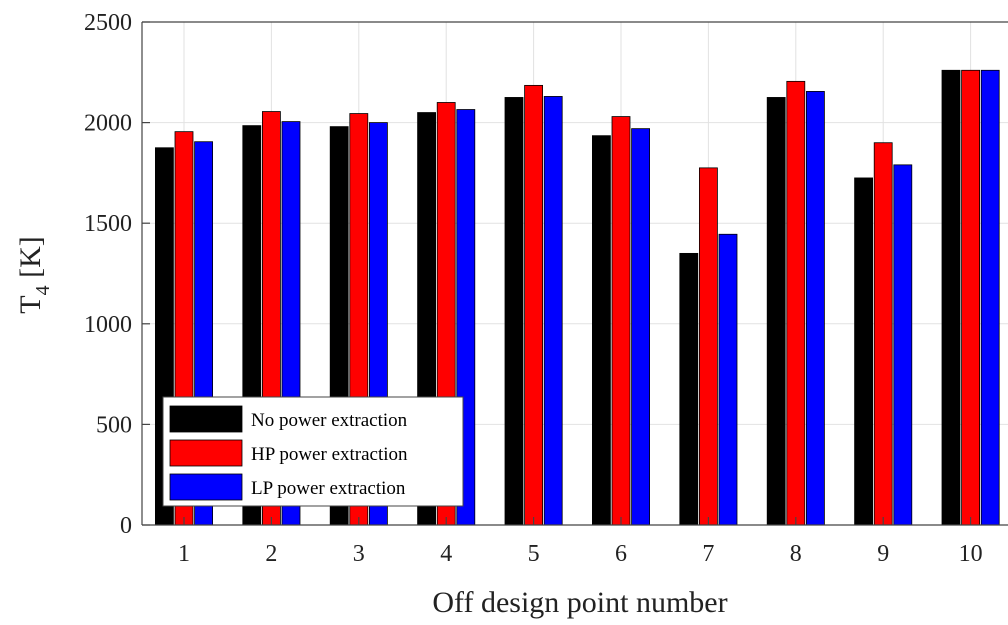 Image resolution: width=1008 pixels, height=625 pixels. Describe the element at coordinates (108, 224) in the screenshot. I see `y-tick-label: 1500` at that location.